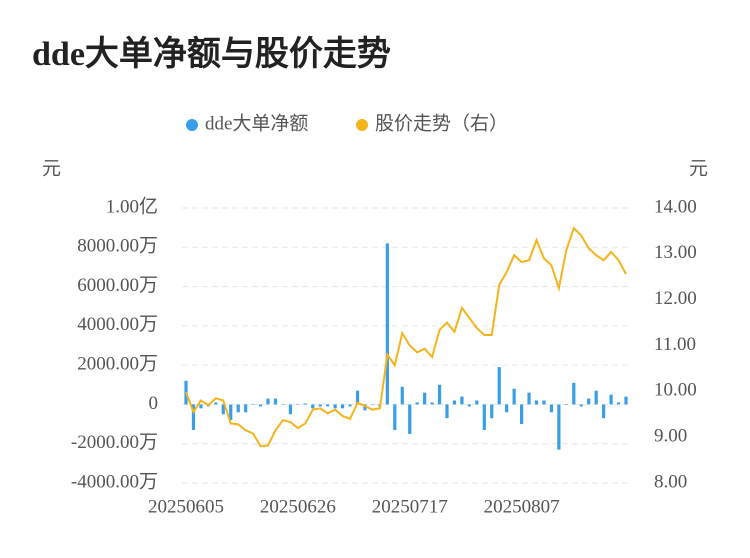 The width and height of the screenshot is (750, 558). I want to click on y2-tick-label: 9.00, so click(670, 436).